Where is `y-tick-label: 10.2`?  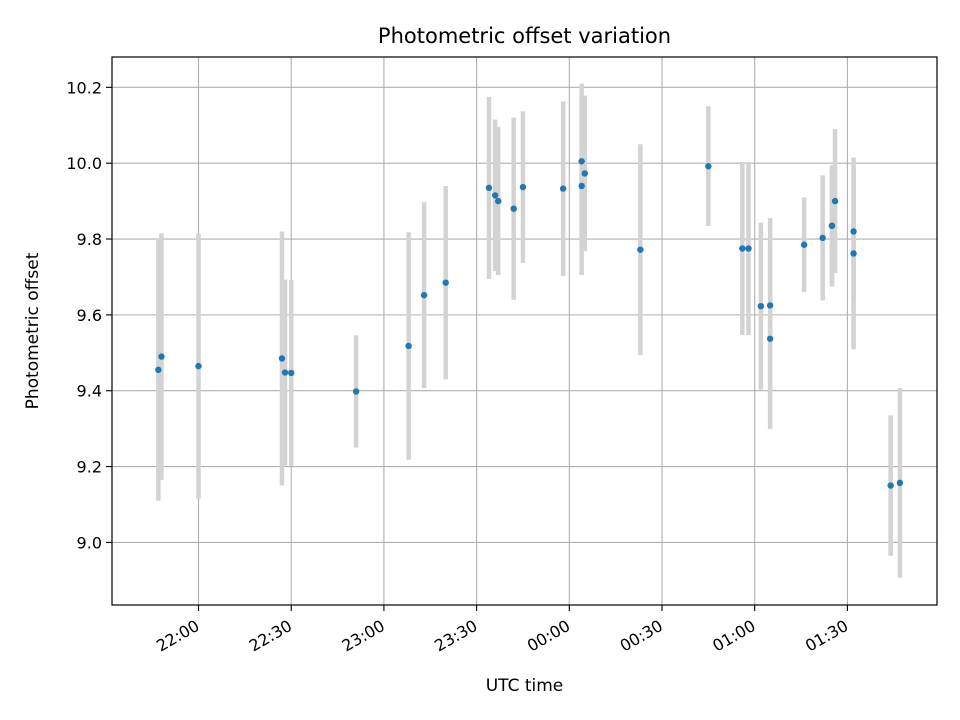
y-tick-label: 10.2 is located at coordinates (84, 87).